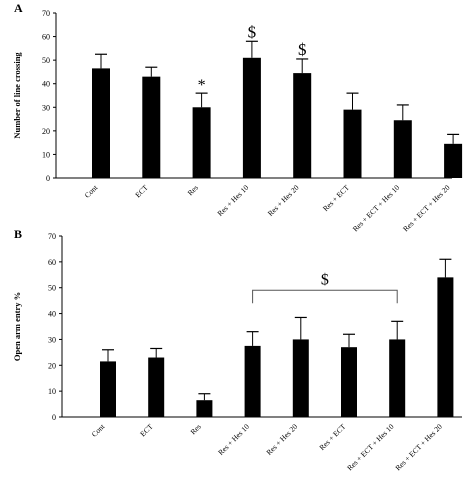 The image size is (474, 481). What do you see at coordinates (18, 234) in the screenshot?
I see `panel-label: B` at bounding box center [18, 234].